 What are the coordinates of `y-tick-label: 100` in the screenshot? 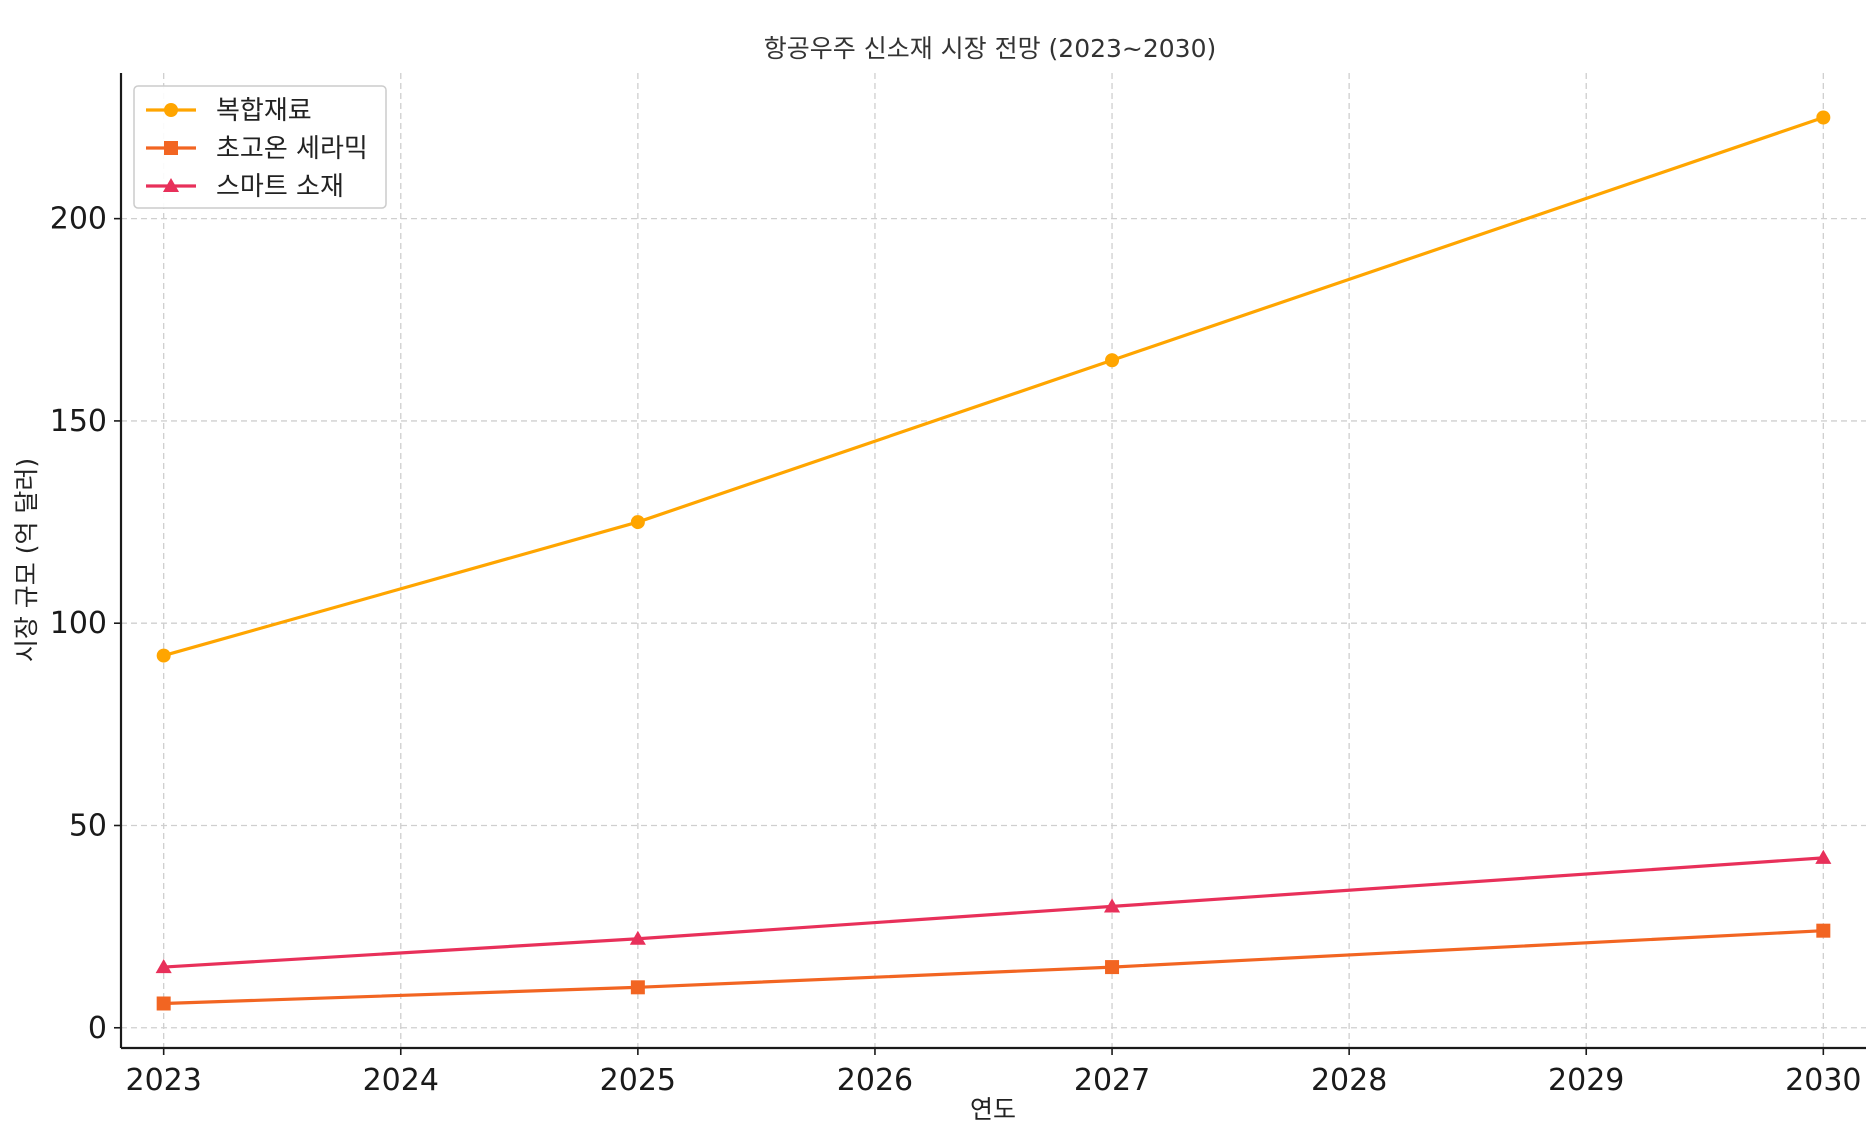 It's located at (78, 623).